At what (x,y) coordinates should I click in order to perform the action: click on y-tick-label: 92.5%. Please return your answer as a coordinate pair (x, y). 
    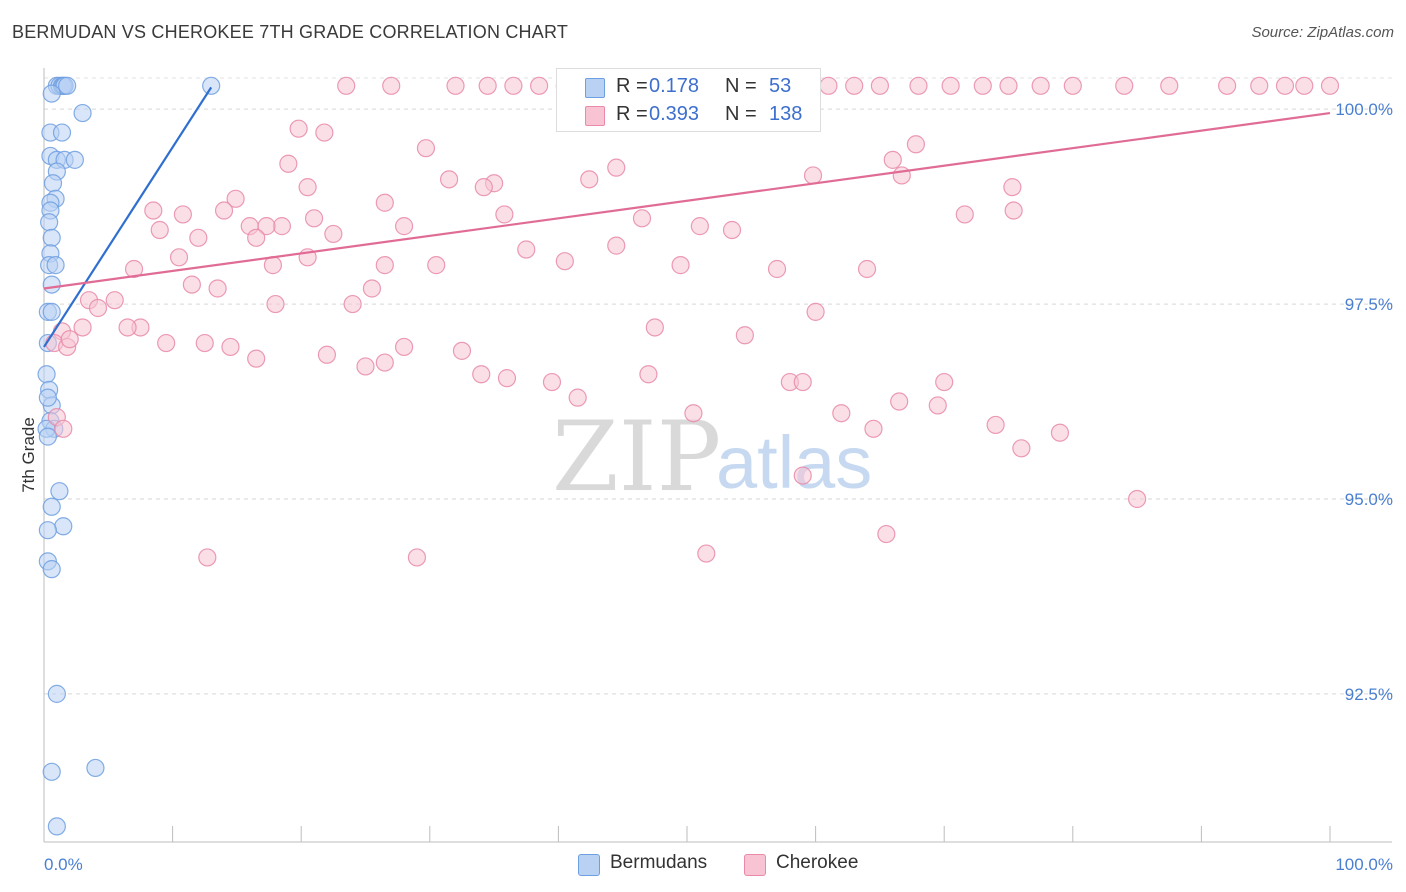
    Looking at the image, I should click on (1369, 694).